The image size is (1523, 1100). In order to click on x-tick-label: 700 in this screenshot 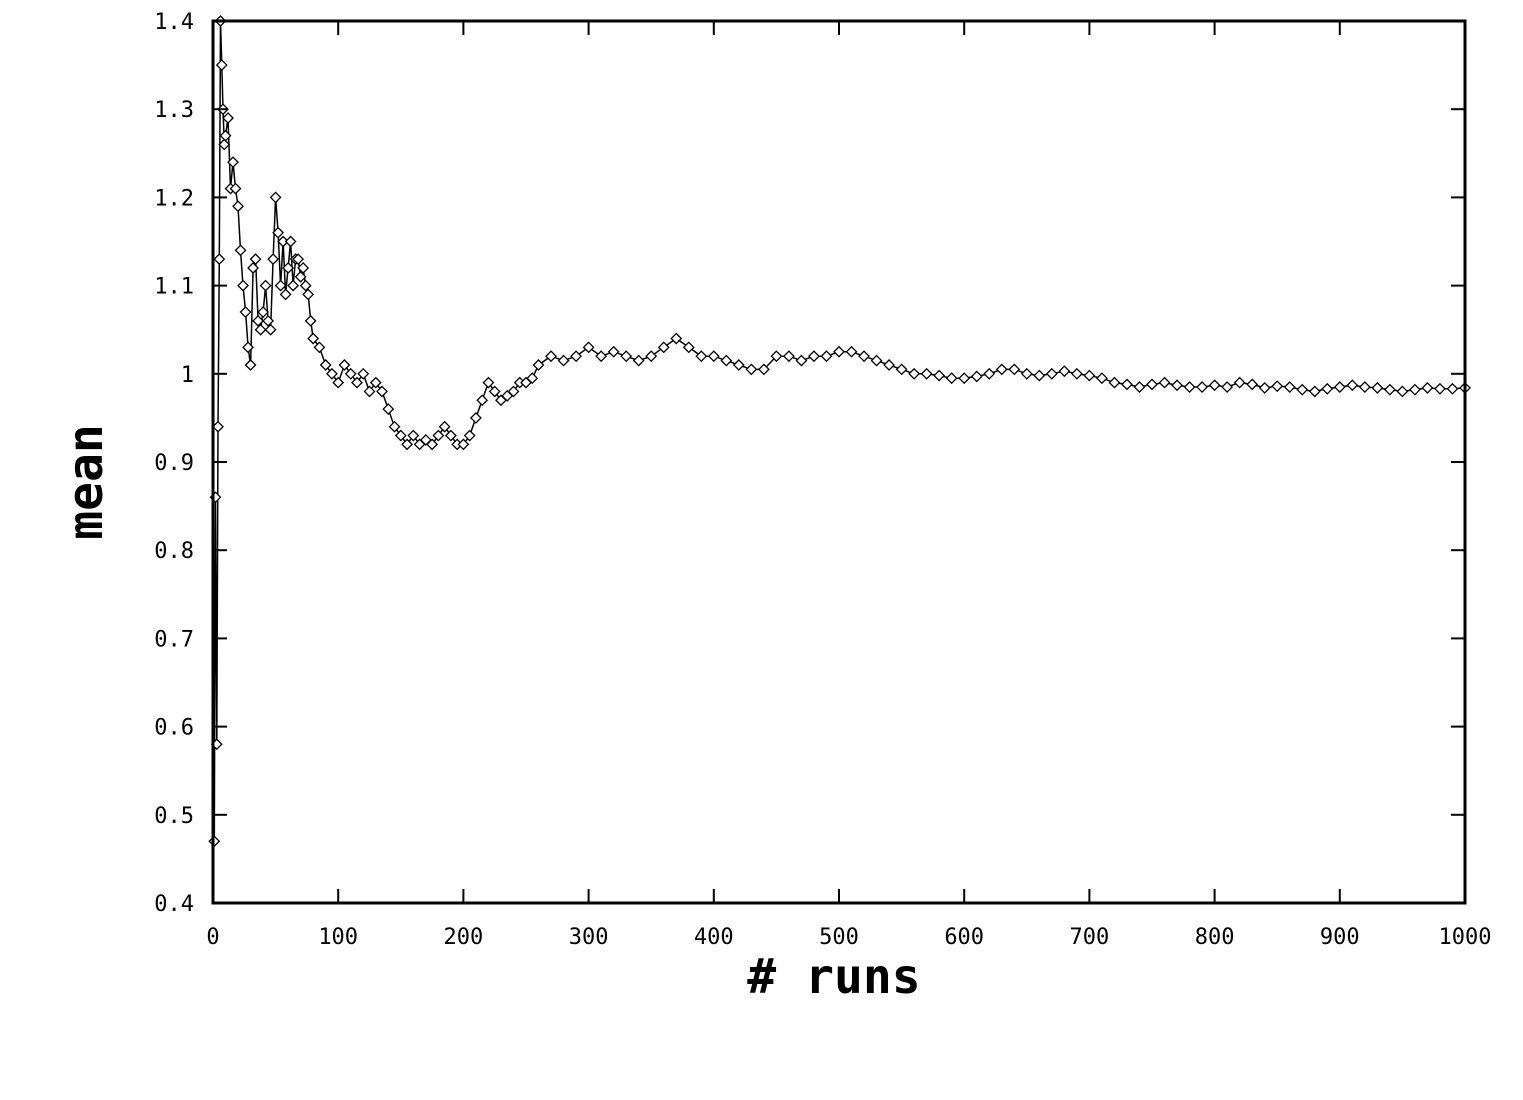, I will do `click(1090, 937)`.